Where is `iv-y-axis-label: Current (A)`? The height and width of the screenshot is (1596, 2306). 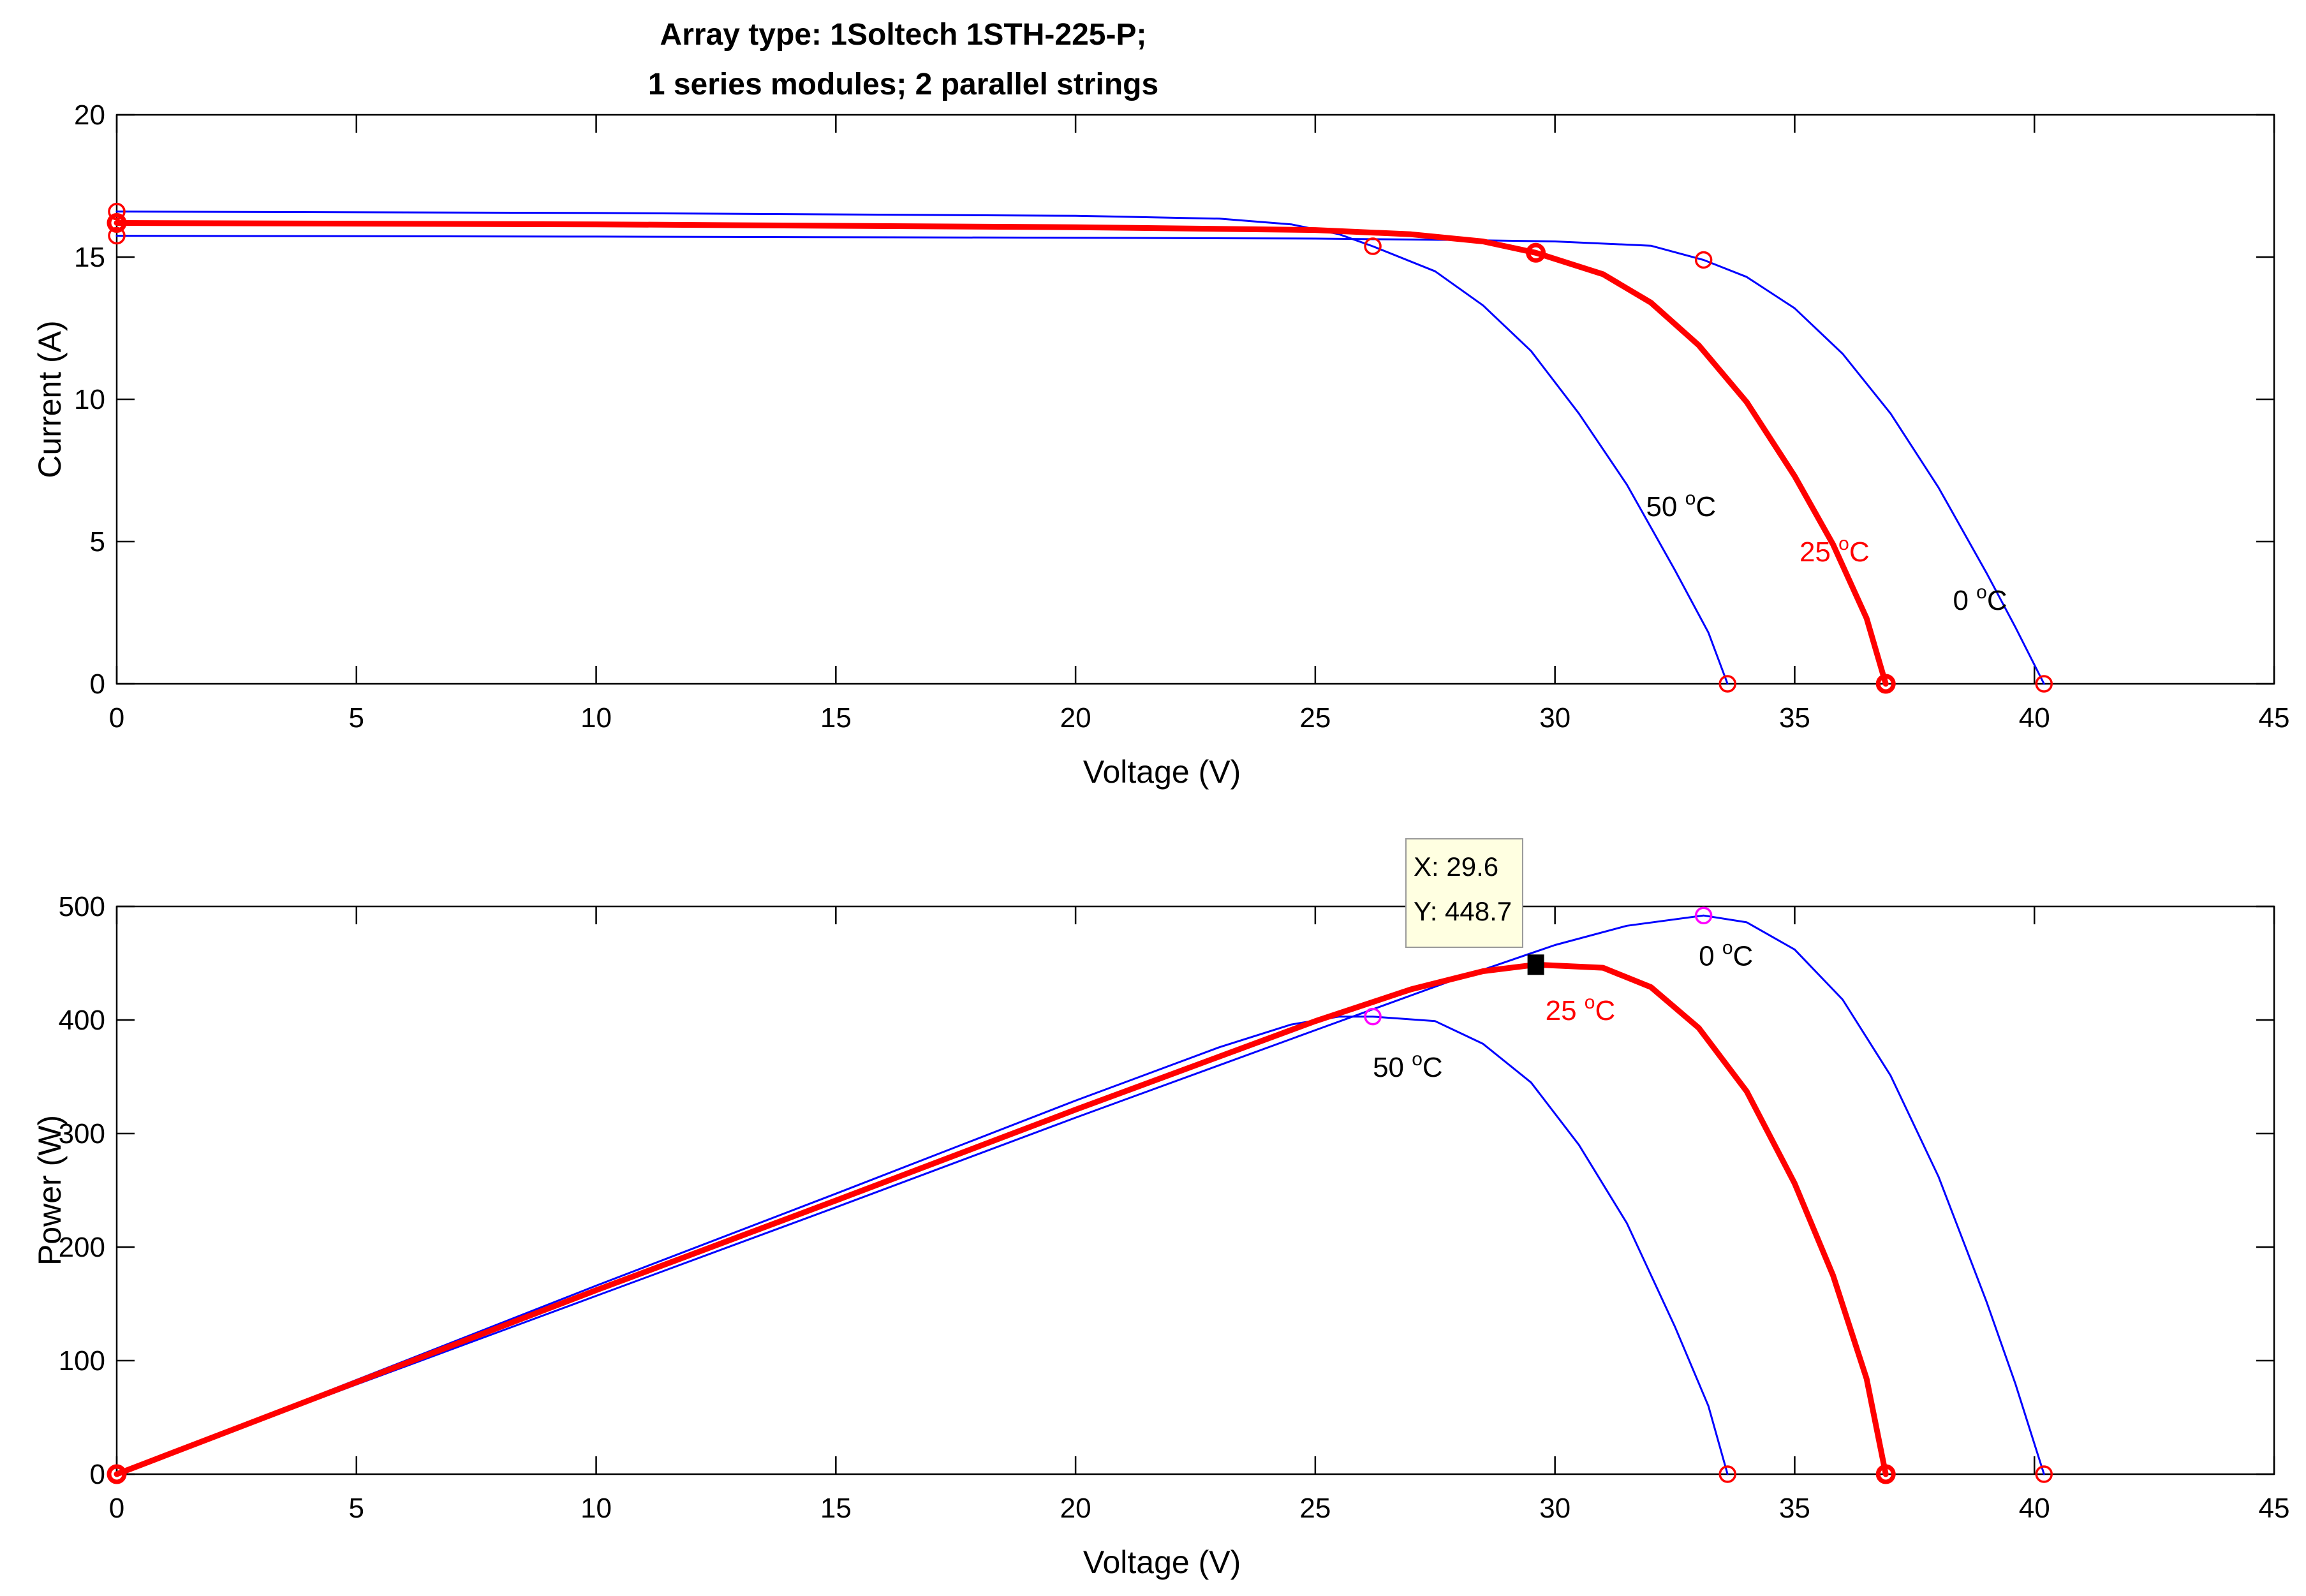 iv-y-axis-label: Current (A) is located at coordinates (50, 399).